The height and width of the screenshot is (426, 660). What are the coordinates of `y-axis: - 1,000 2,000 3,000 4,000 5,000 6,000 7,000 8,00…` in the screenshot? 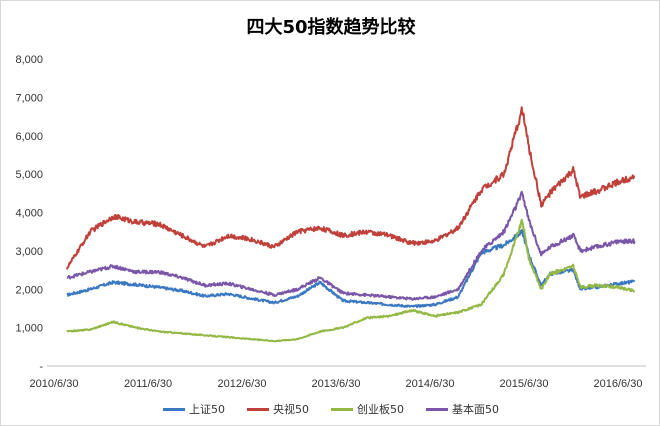 It's located at (29, 213).